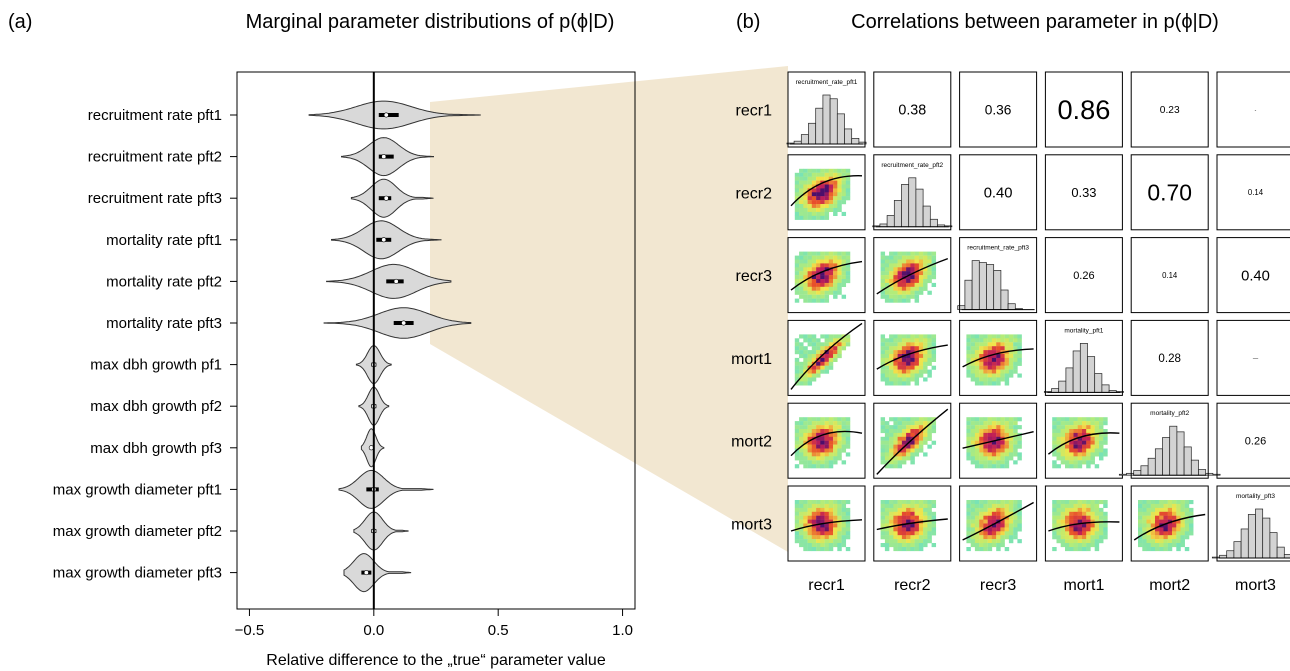  I want to click on violin-median-point, so click(384, 157).